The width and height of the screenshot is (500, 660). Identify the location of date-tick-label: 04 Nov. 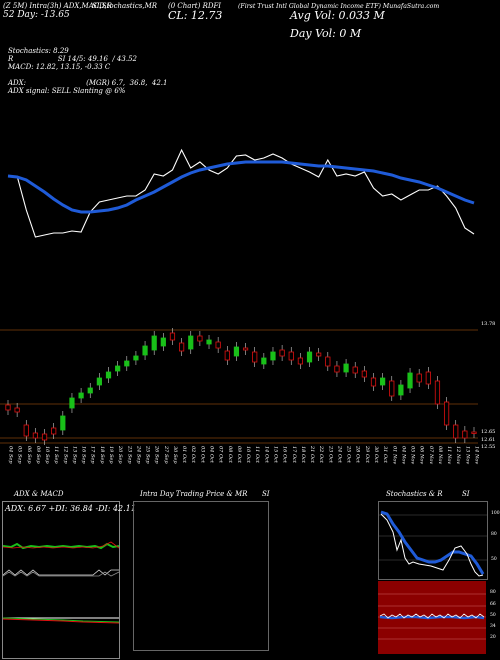
(403, 455).